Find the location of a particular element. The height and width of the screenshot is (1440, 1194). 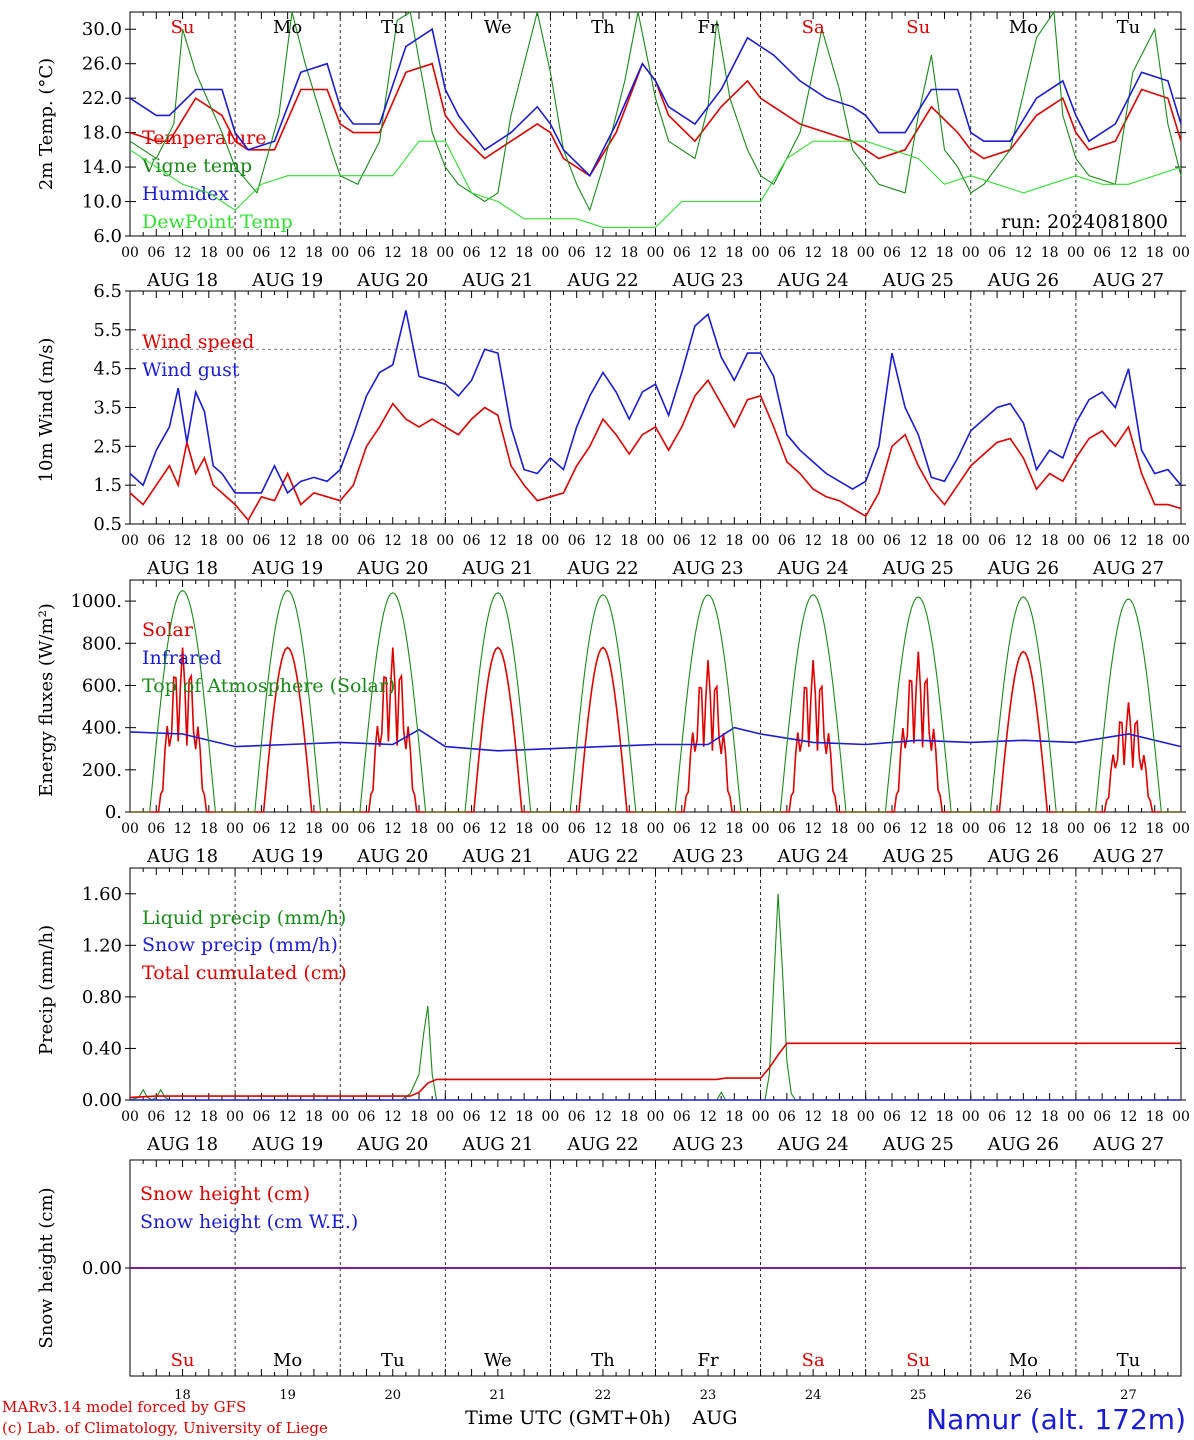

legend-entry: Wind speed is located at coordinates (198, 342).